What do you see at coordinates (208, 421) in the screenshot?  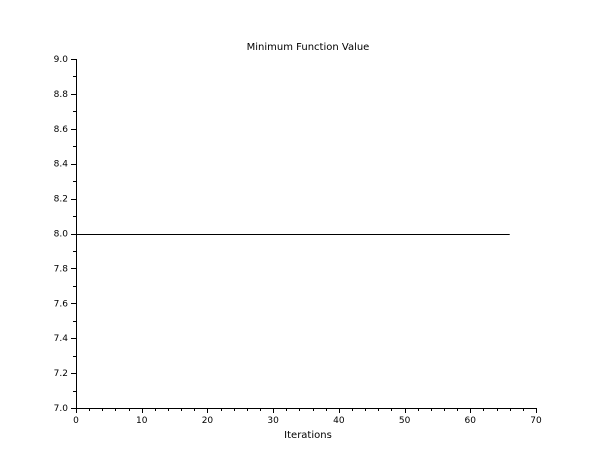 I see `x-tick-label: 20` at bounding box center [208, 421].